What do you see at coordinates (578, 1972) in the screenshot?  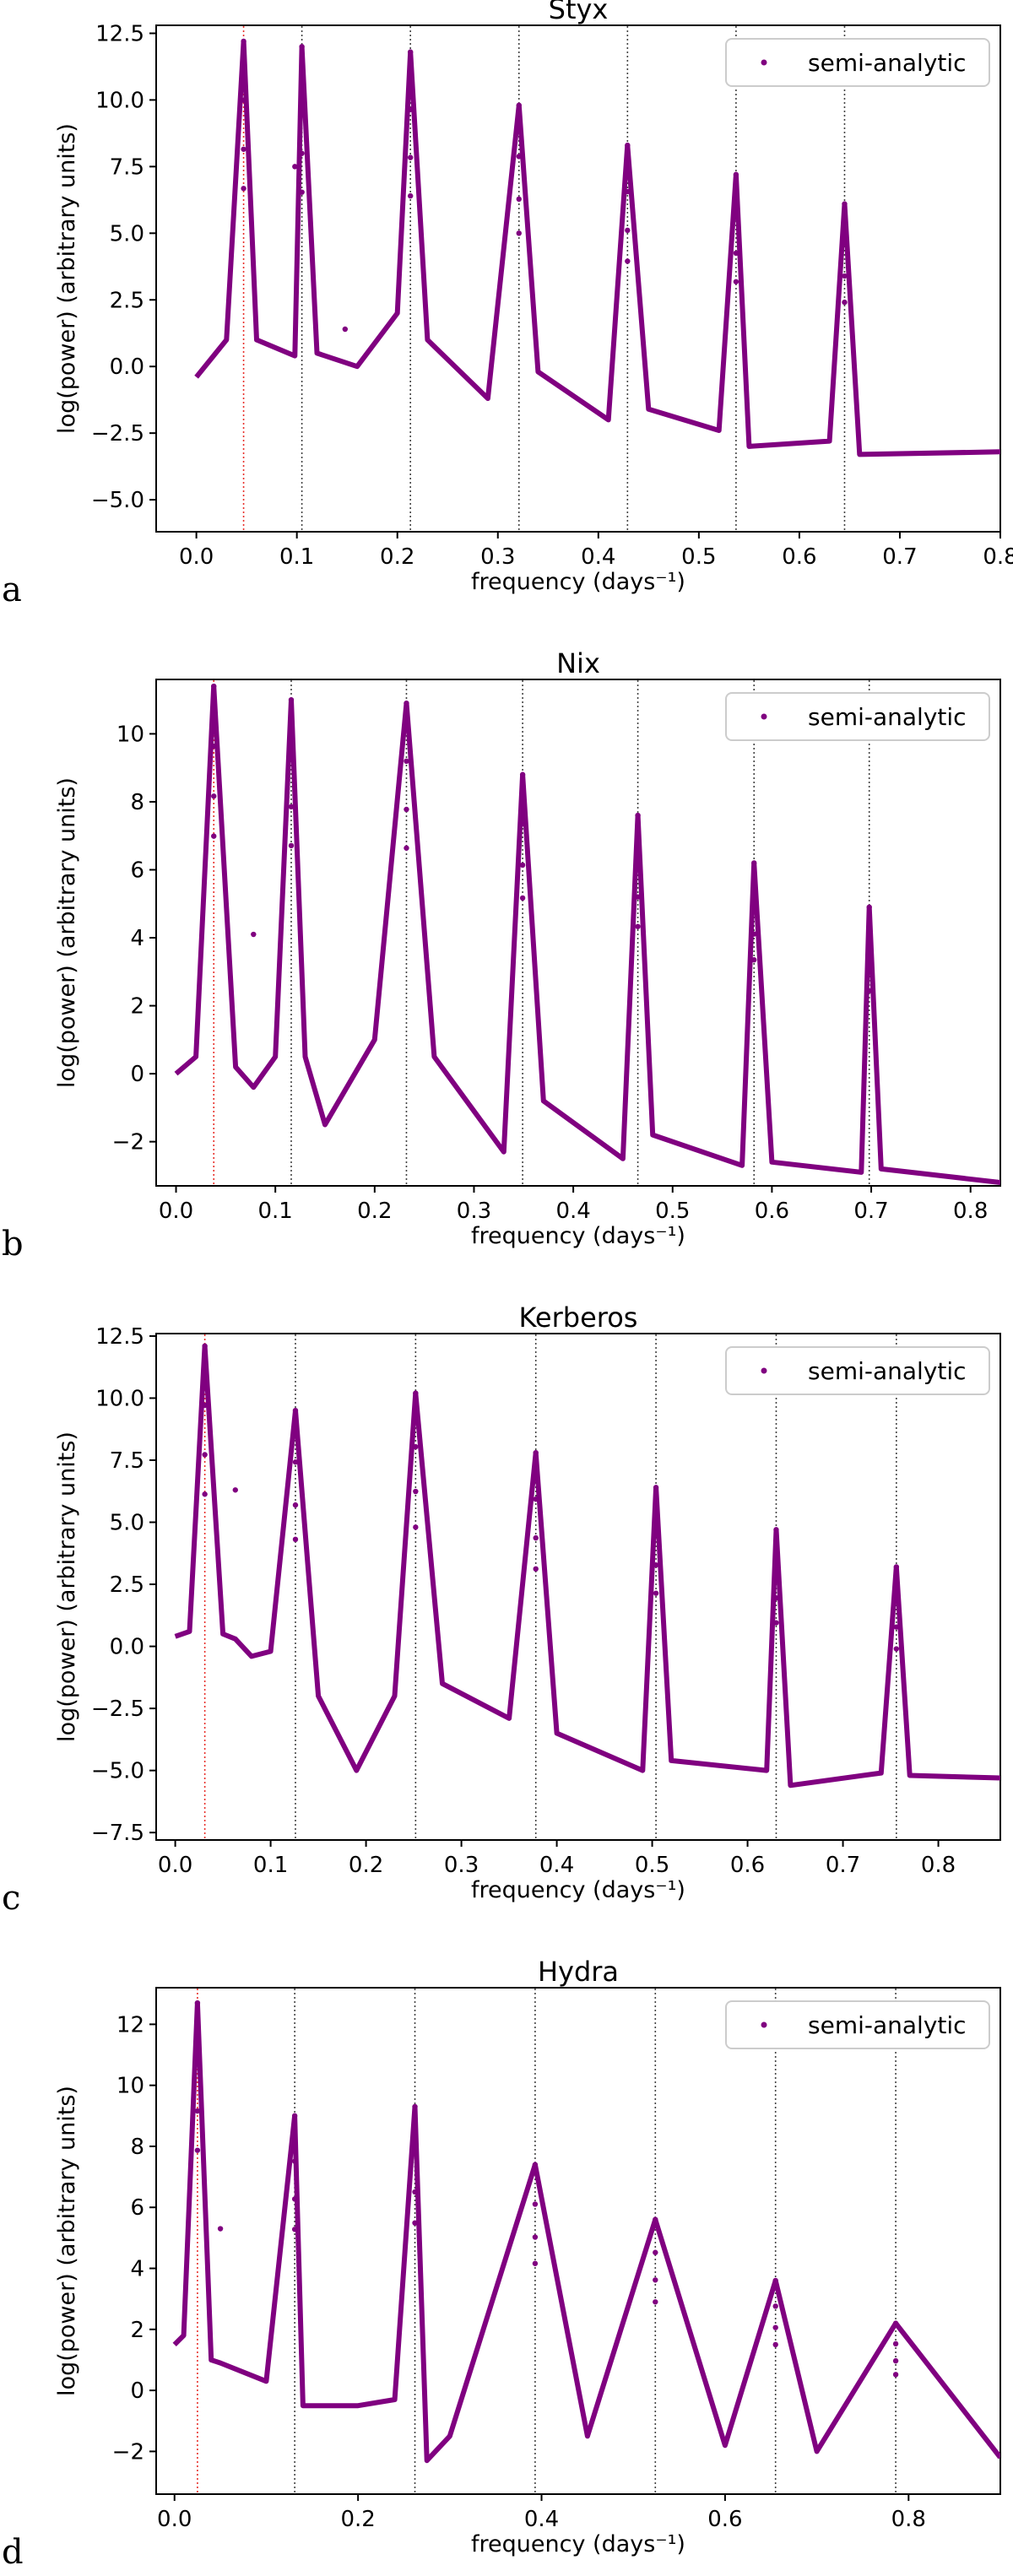 I see `chart-title: Hydra` at bounding box center [578, 1972].